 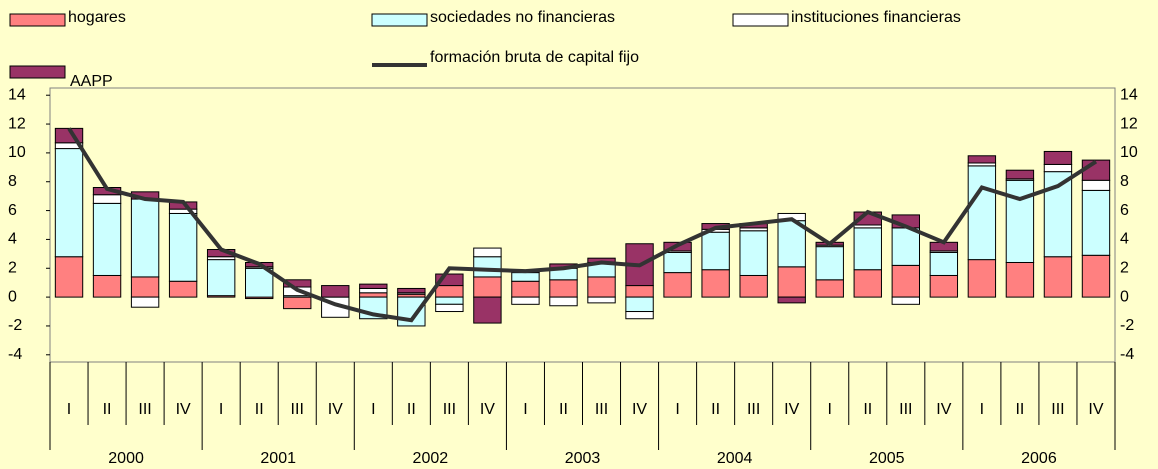 What do you see at coordinates (1127, 325) in the screenshot?
I see `y2-tick-label: -2` at bounding box center [1127, 325].